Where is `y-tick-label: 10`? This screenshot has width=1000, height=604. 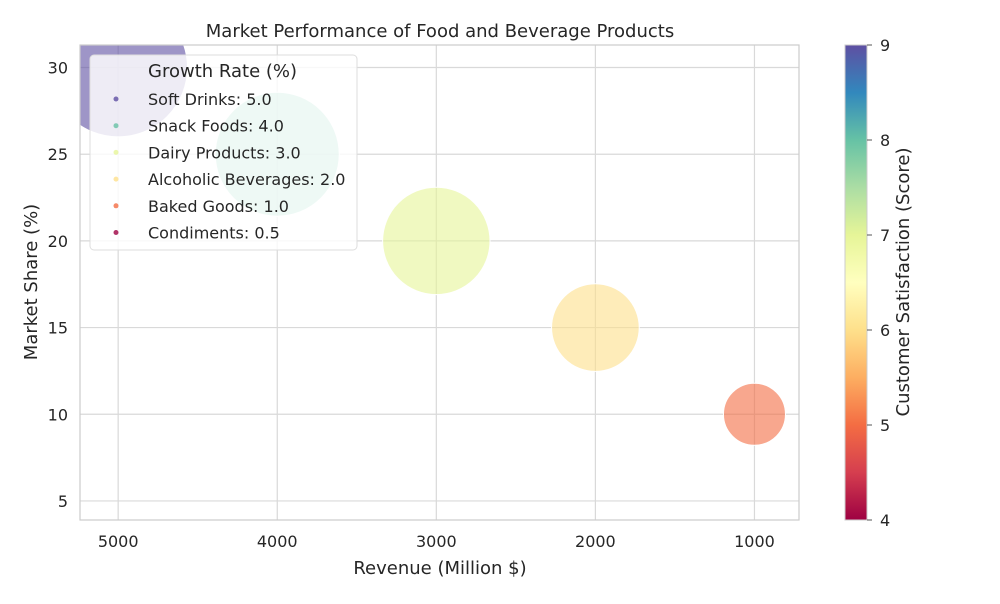
y-tick-label: 10 is located at coordinates (58, 414).